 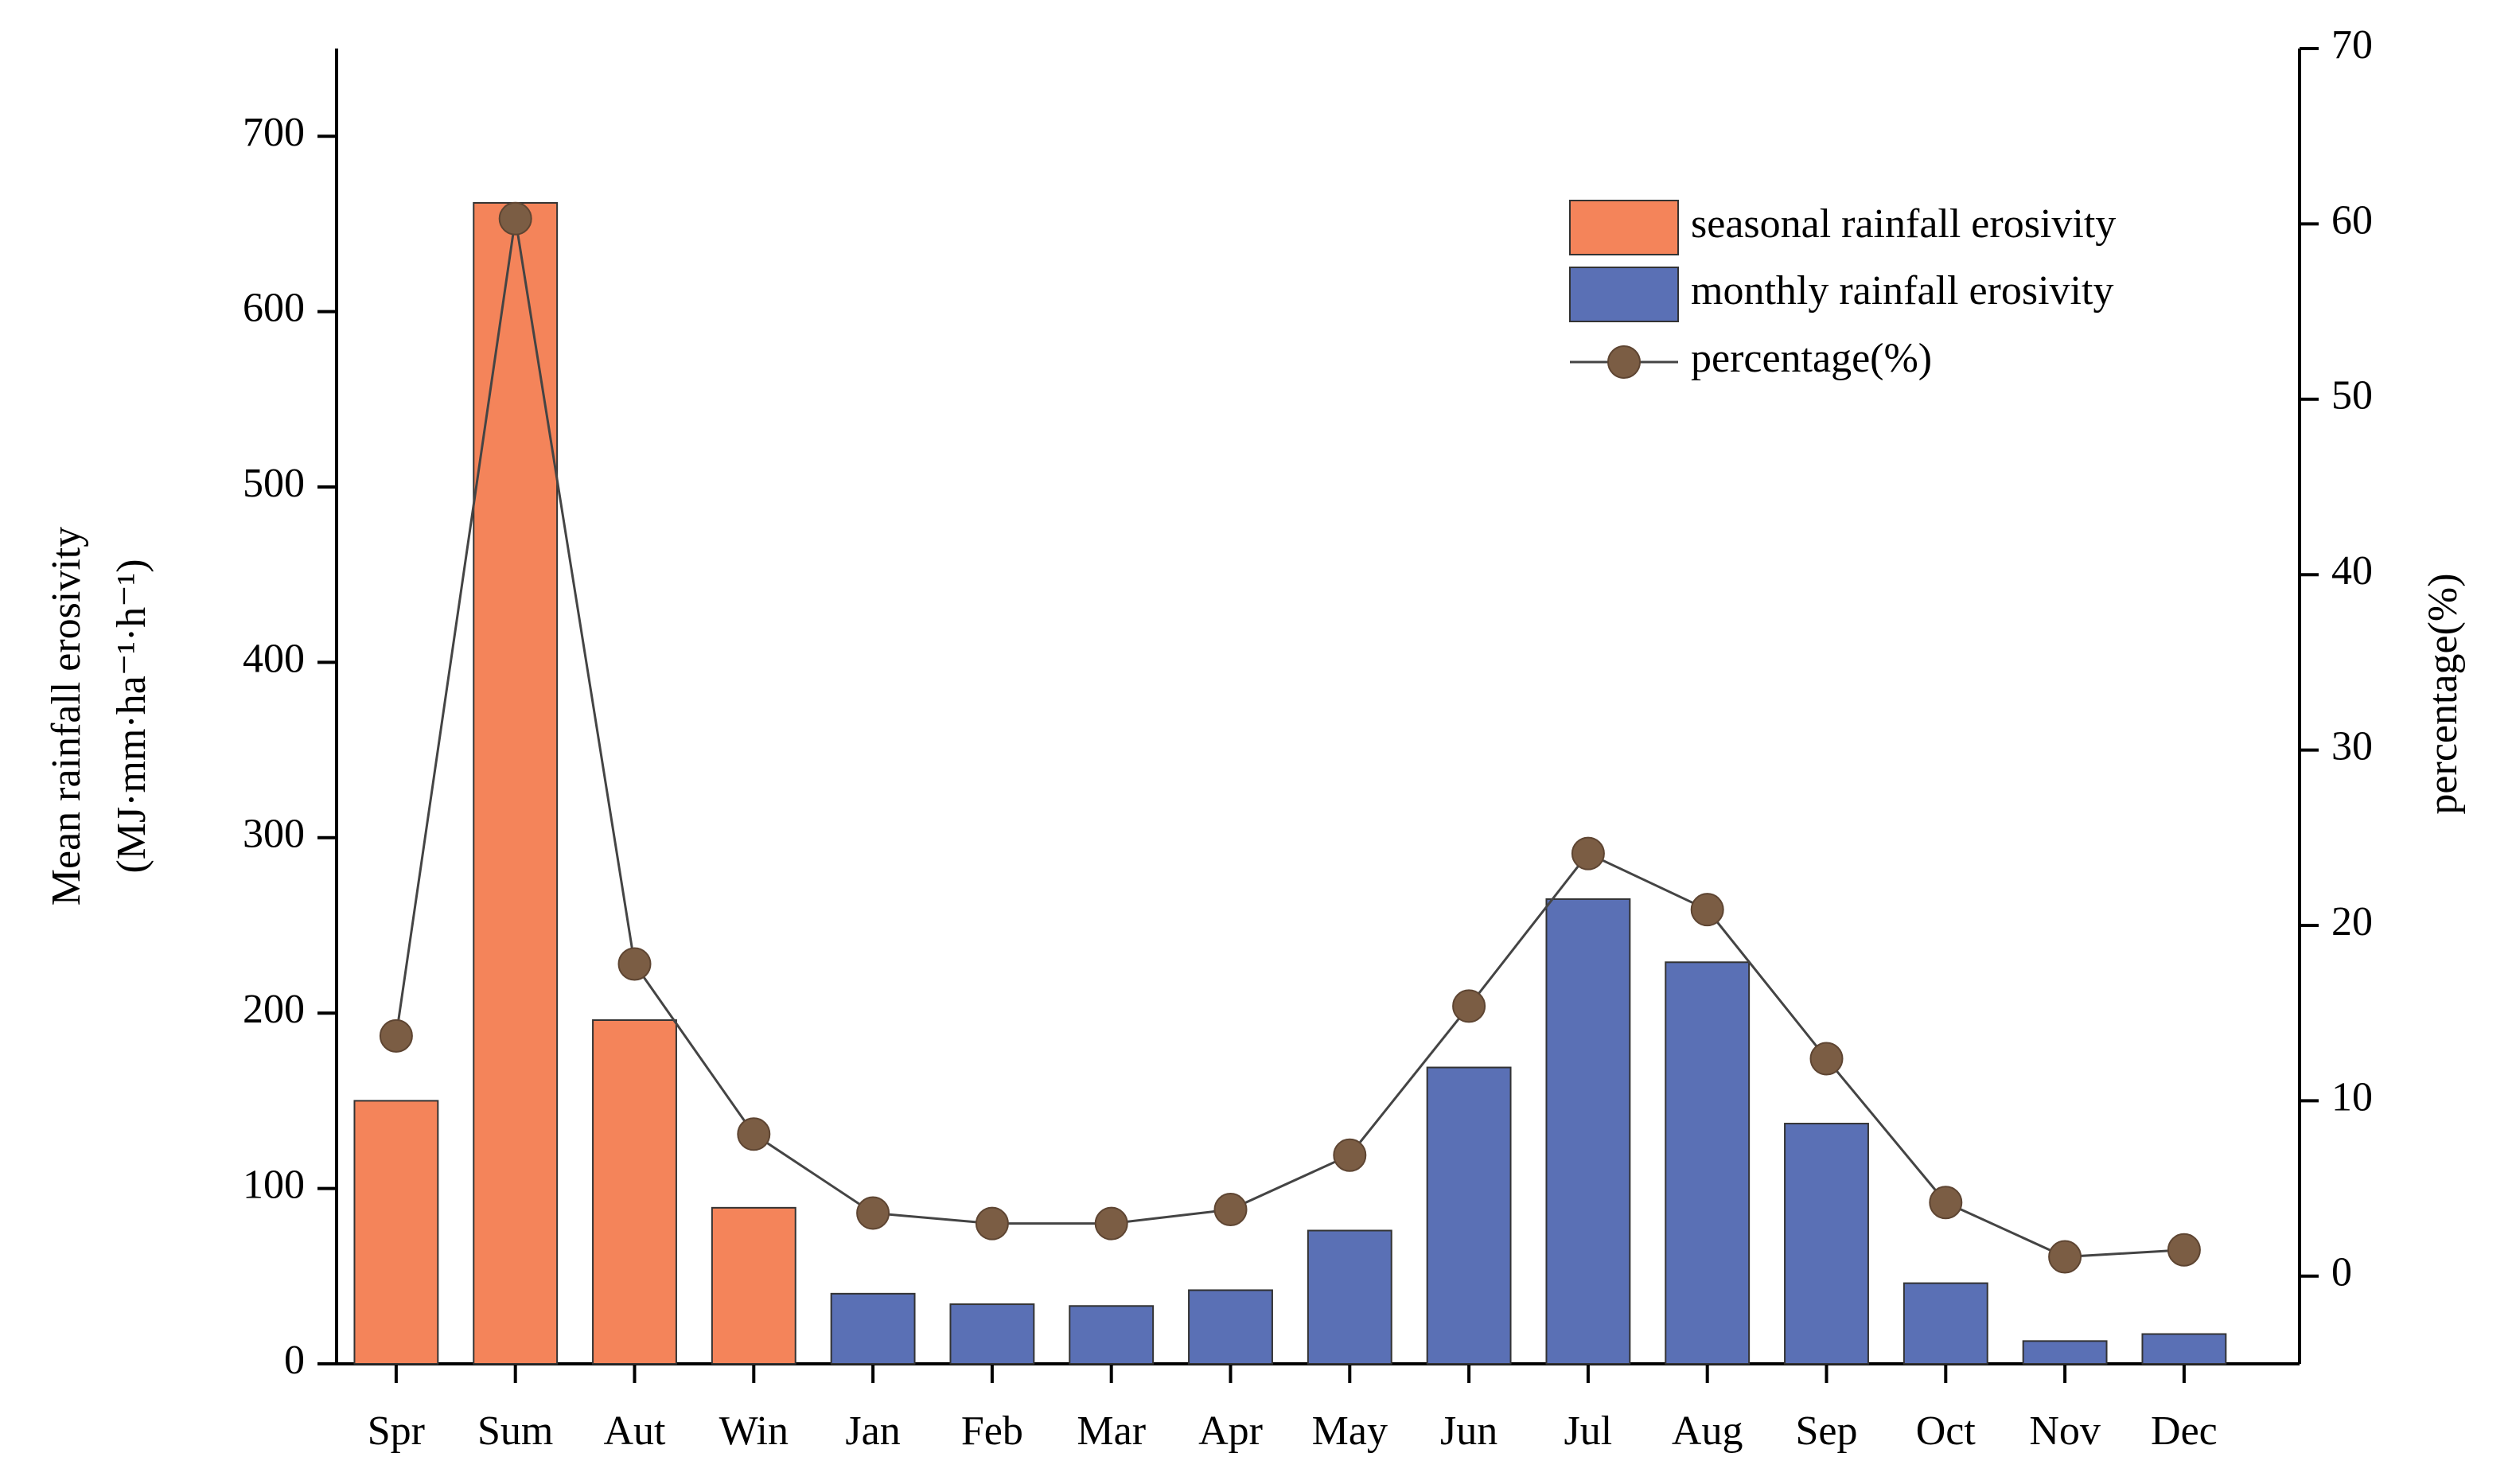 What do you see at coordinates (2352, 746) in the screenshot?
I see `y2-tick-label: 30` at bounding box center [2352, 746].